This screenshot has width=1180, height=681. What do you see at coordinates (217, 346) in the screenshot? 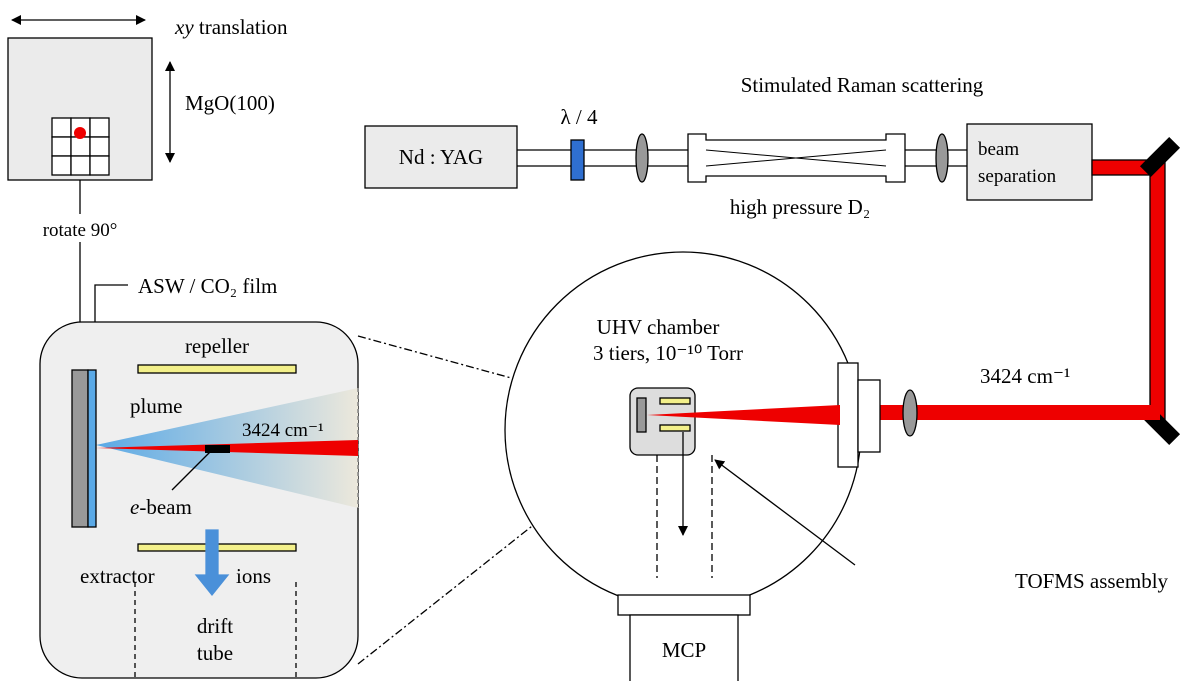
I see `repeller-label: repeller` at bounding box center [217, 346].